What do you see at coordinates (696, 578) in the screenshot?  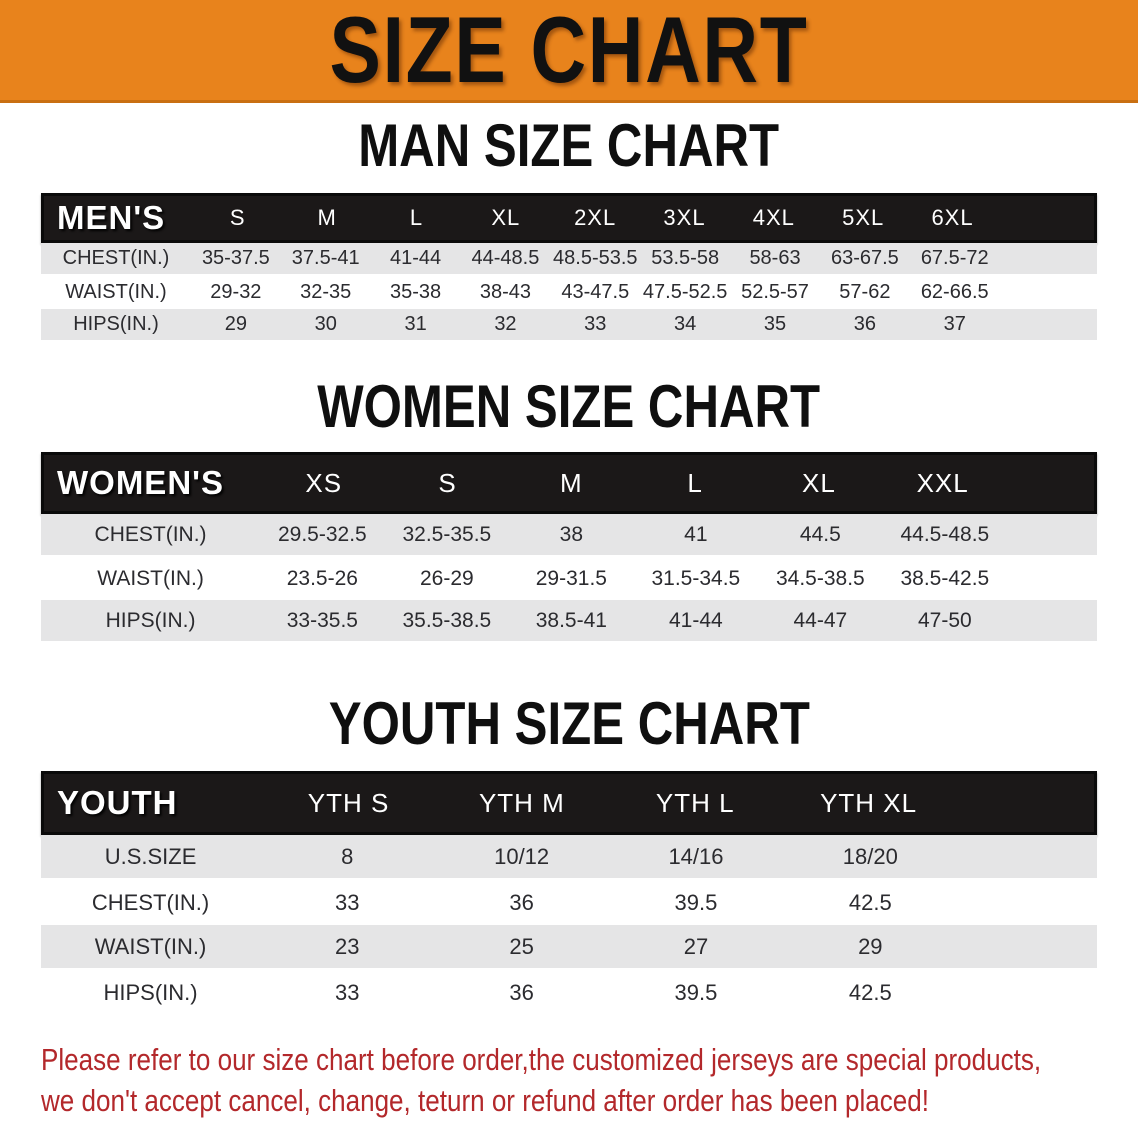 I see `size-value-cell: 31.5-34.5` at bounding box center [696, 578].